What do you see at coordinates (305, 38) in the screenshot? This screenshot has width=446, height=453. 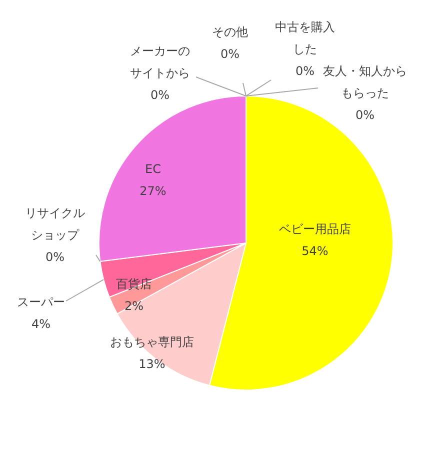 I see `category-label: 中古を購入した` at bounding box center [305, 38].